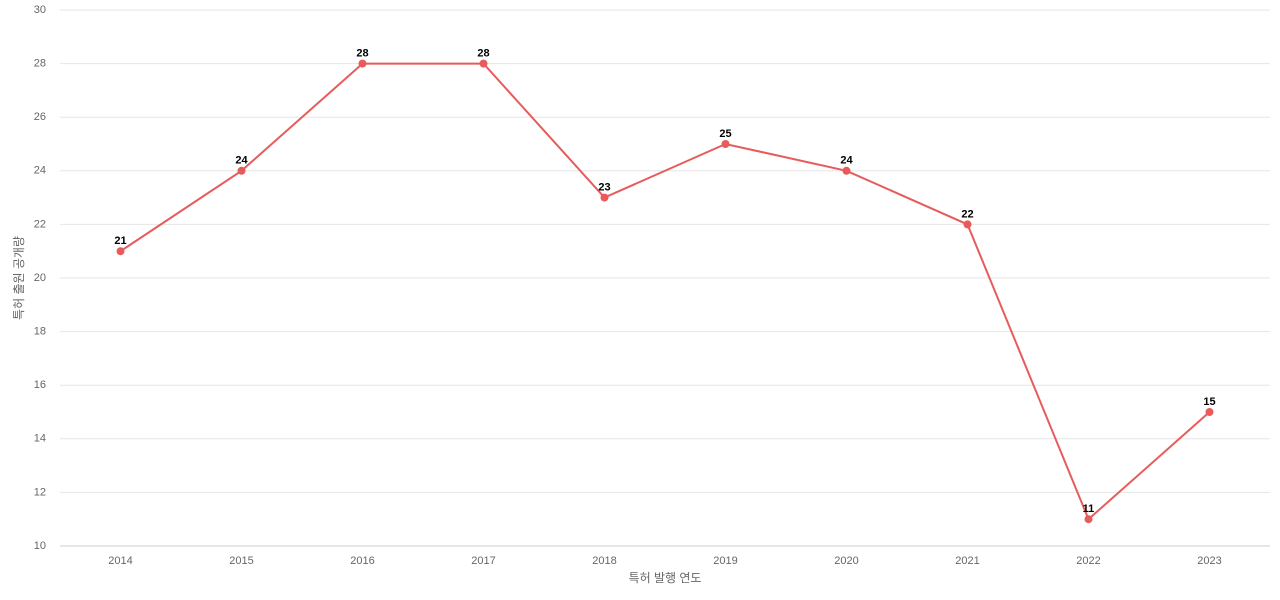 This screenshot has width=1280, height=600. I want to click on y-tick-label: 16, so click(40, 385).